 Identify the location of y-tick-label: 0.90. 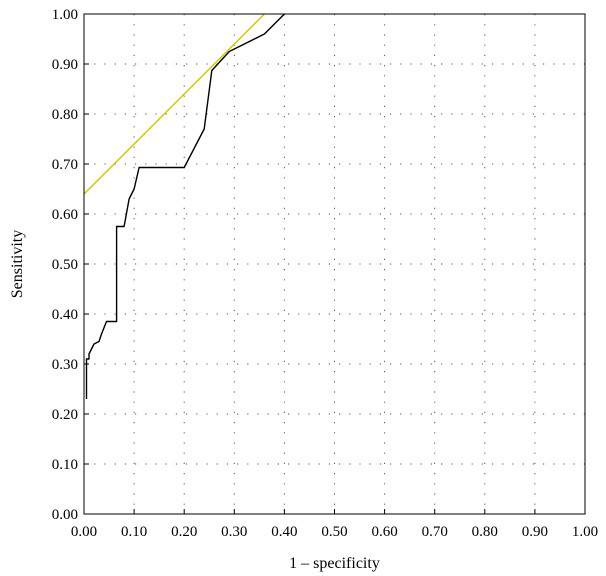
(65, 65).